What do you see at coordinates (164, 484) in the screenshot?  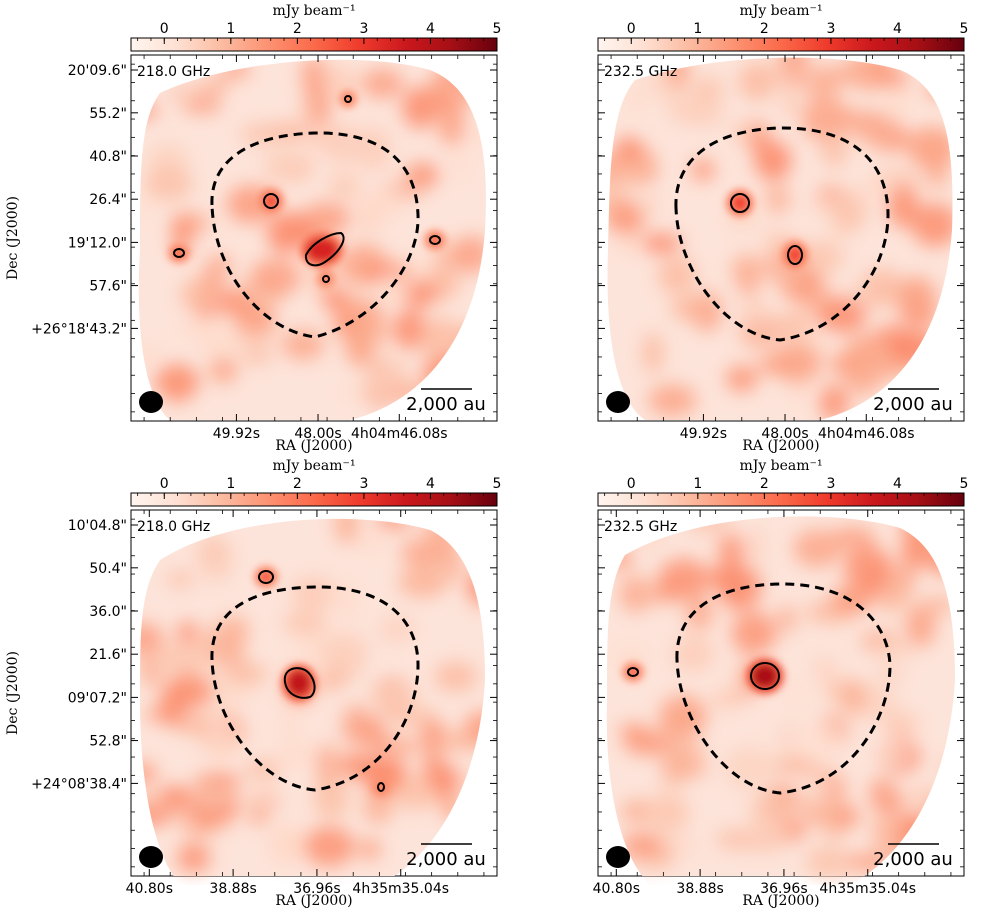 I see `colorbar-tick-label: 0` at bounding box center [164, 484].